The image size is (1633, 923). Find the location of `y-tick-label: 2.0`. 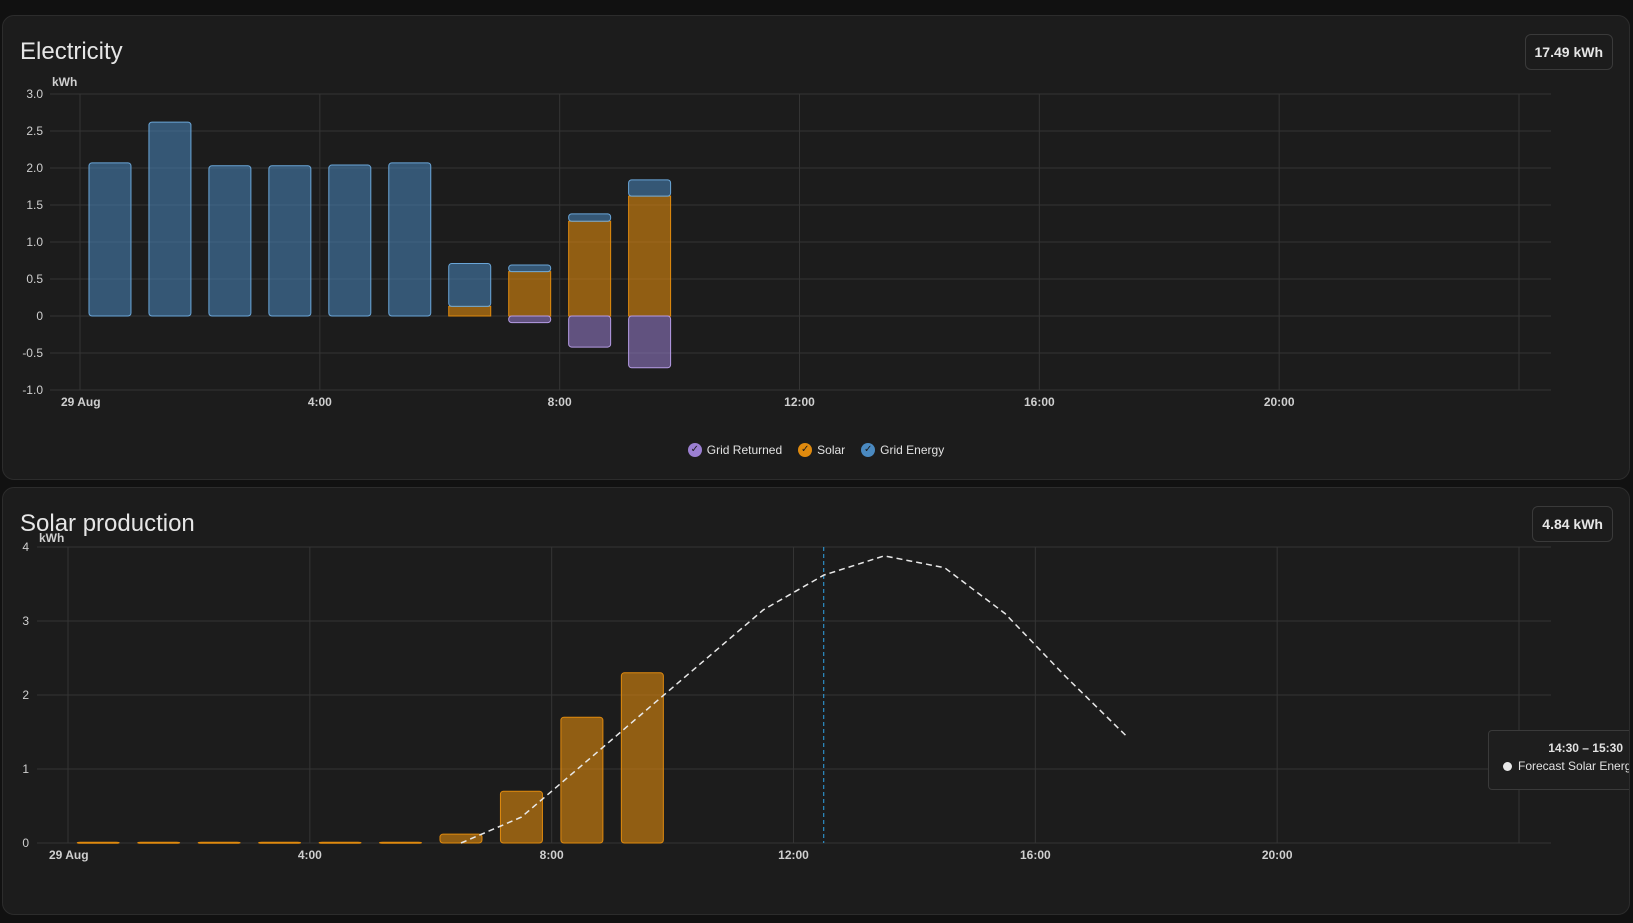

y-tick-label: 2.0 is located at coordinates (34, 168).